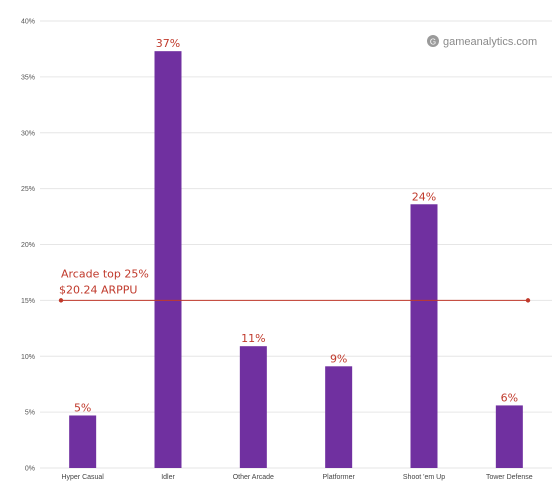 This screenshot has width=554, height=488. What do you see at coordinates (424, 196) in the screenshot?
I see `value-label: 24%` at bounding box center [424, 196].